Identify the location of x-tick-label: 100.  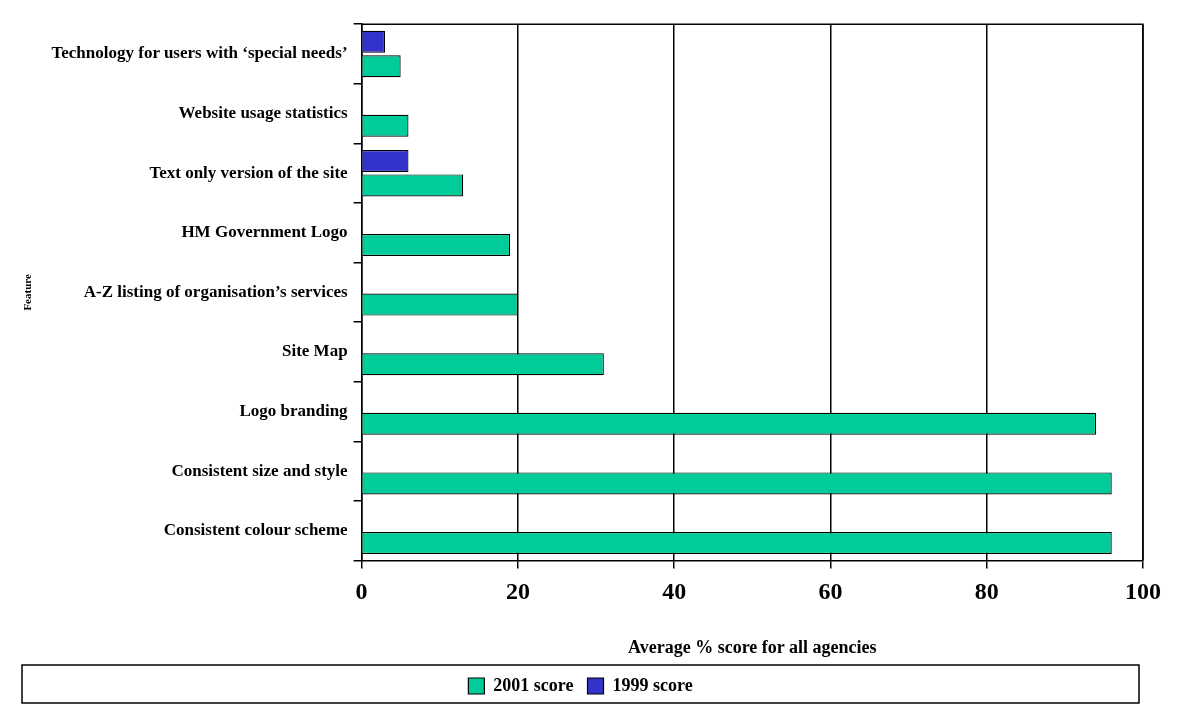
(1143, 591).